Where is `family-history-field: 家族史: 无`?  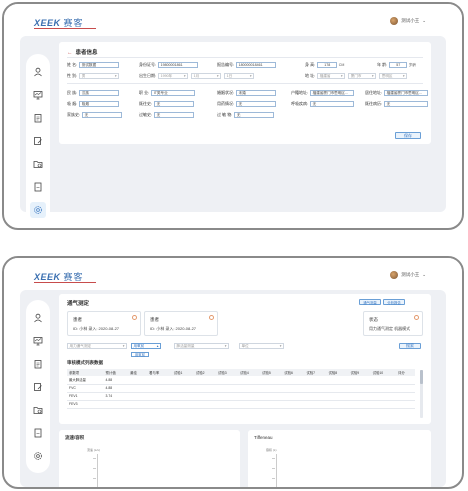
family-history-field: 家族史: 无 is located at coordinates (95, 115).